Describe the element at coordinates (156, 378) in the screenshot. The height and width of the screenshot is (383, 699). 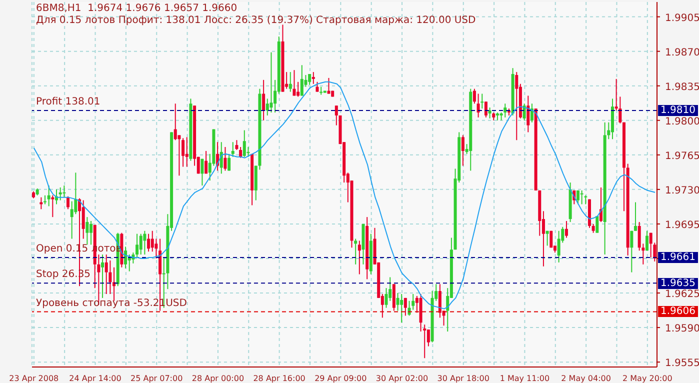
I see `x-tick-label: 25 Apr 07:00` at that location.